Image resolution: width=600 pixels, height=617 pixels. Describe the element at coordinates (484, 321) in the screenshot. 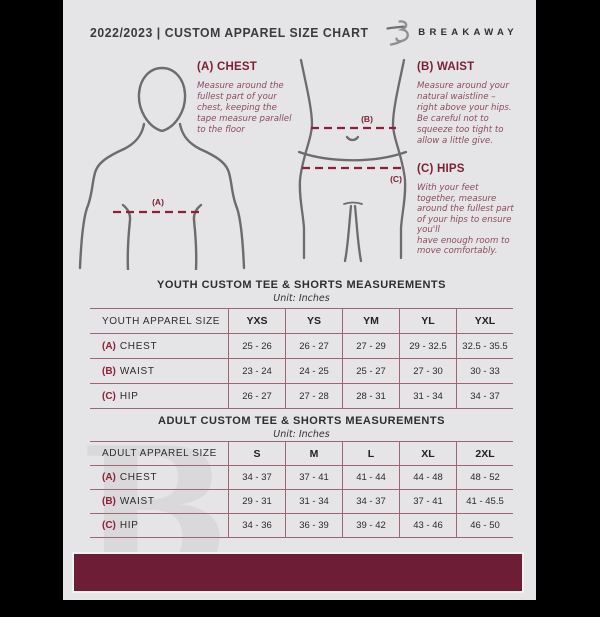

I see `size-column-header: YXL` at that location.